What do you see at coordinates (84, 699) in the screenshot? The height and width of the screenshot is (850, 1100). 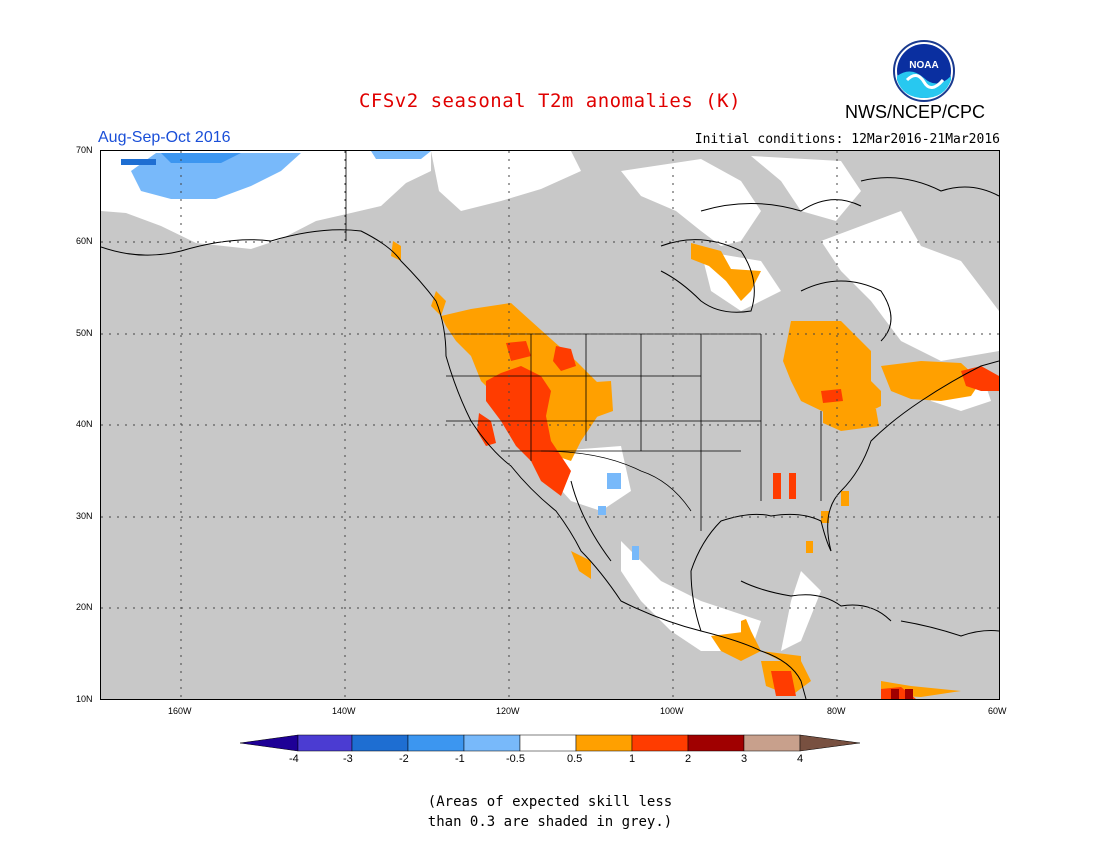 I see `lat-label-10n: 10N` at bounding box center [84, 699].